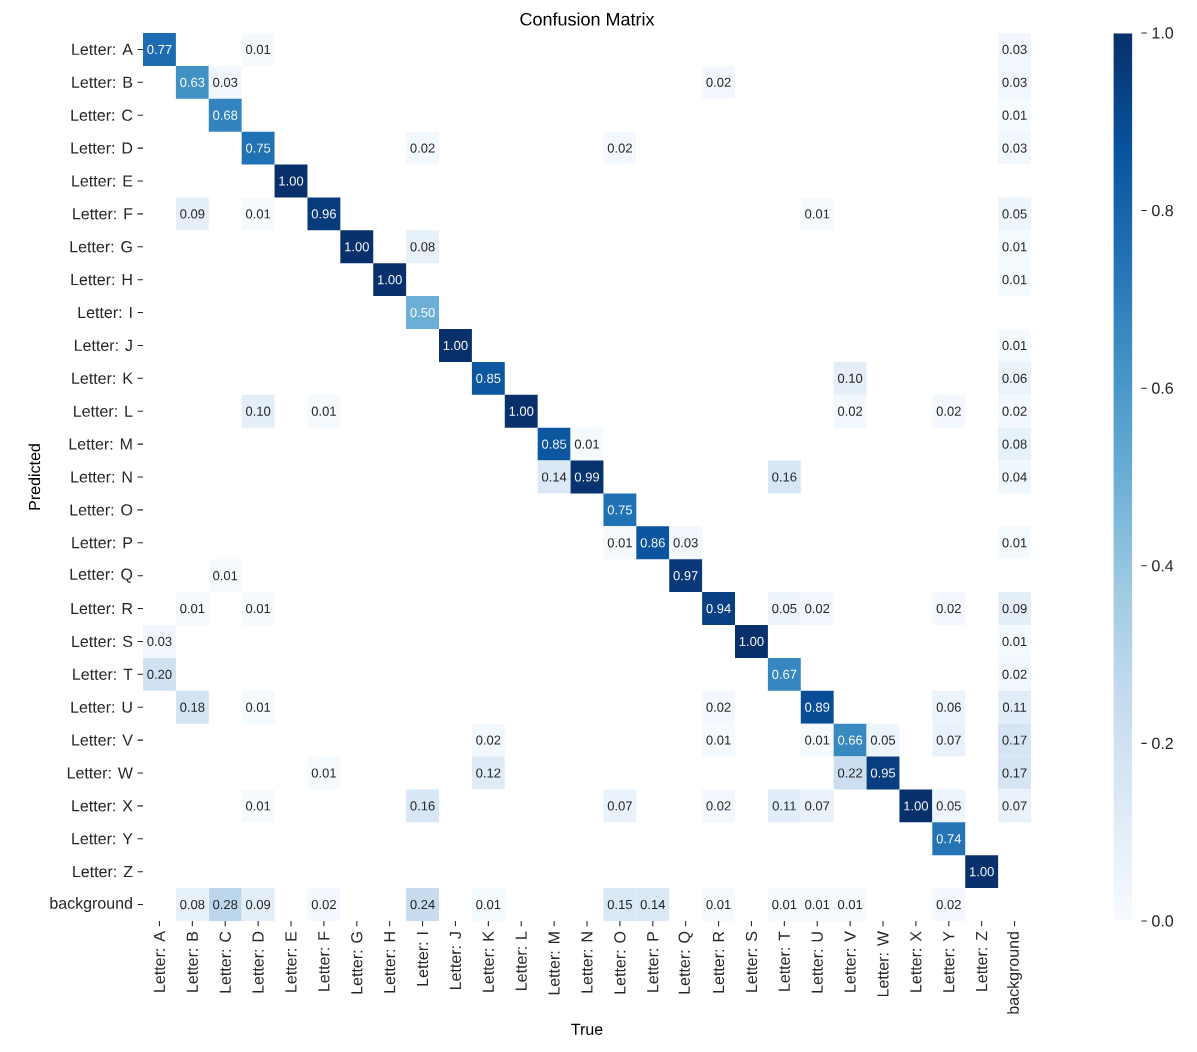 This screenshot has width=1197, height=1052. Describe the element at coordinates (34, 477) in the screenshot. I see `y-axis-title: Predicted` at that location.